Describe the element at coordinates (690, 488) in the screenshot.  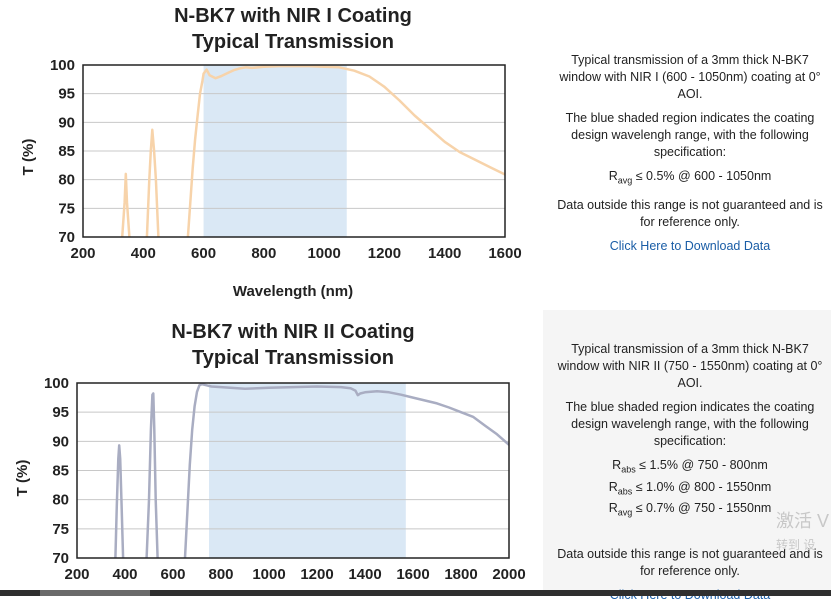
I see `spec-line: Rabs ≤ 1.0% @ 800 - 1550nm` at that location.